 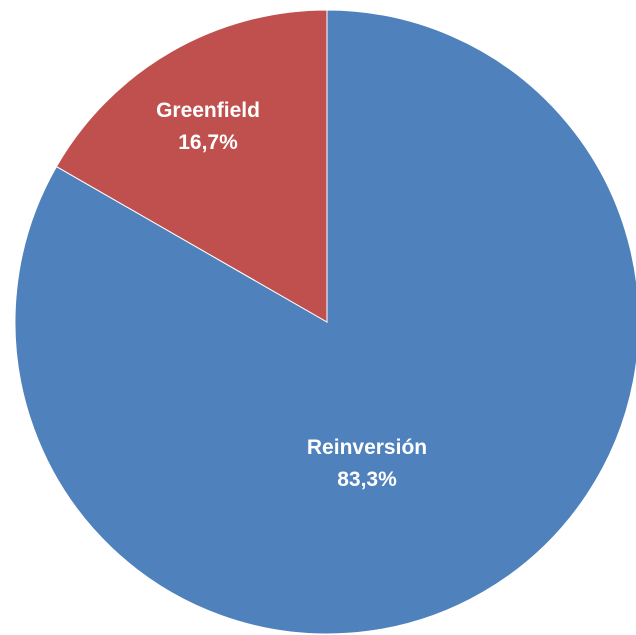 I want to click on slice-label-reinversion: Reinversión, so click(x=367, y=447).